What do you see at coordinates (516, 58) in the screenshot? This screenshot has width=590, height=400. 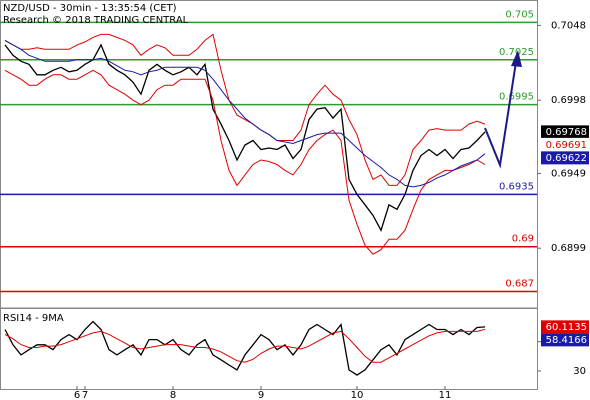 I see `projection-arrow-head` at bounding box center [516, 58].